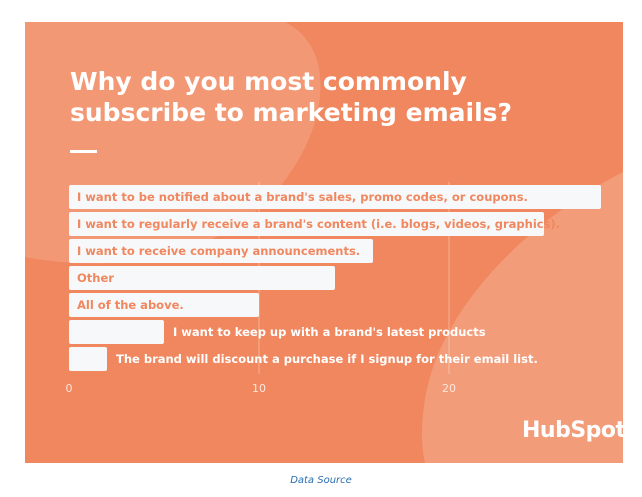 The height and width of the screenshot is (497, 642). What do you see at coordinates (574, 430) in the screenshot?
I see `hubspot-logo: HubSpot` at bounding box center [574, 430].